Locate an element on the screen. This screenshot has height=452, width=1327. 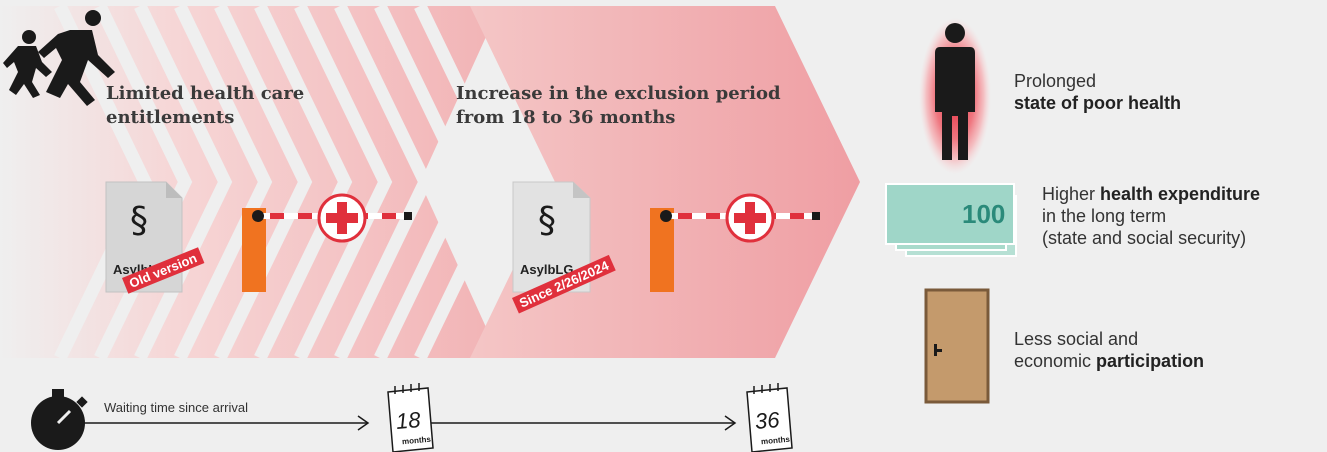
outcome-expenditure-line2: in the long term is located at coordinates (1104, 216).